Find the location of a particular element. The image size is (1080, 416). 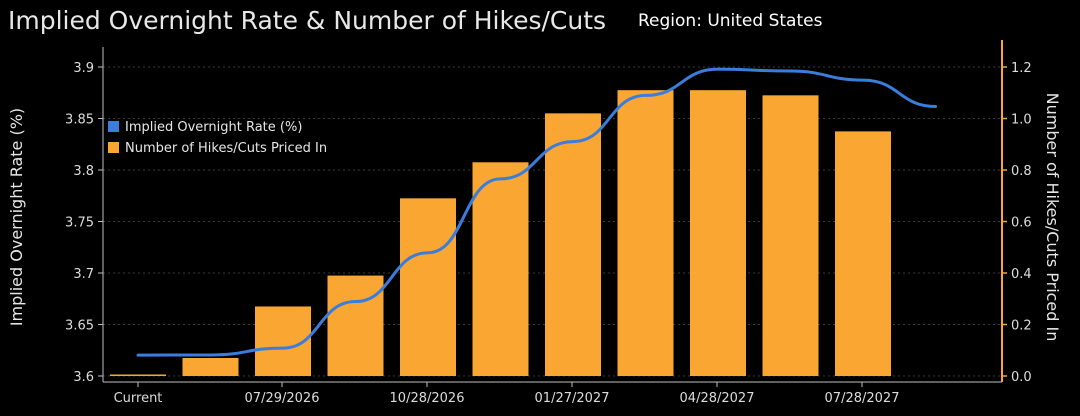

y-left-tick-label: 3.75 is located at coordinates (79, 223).